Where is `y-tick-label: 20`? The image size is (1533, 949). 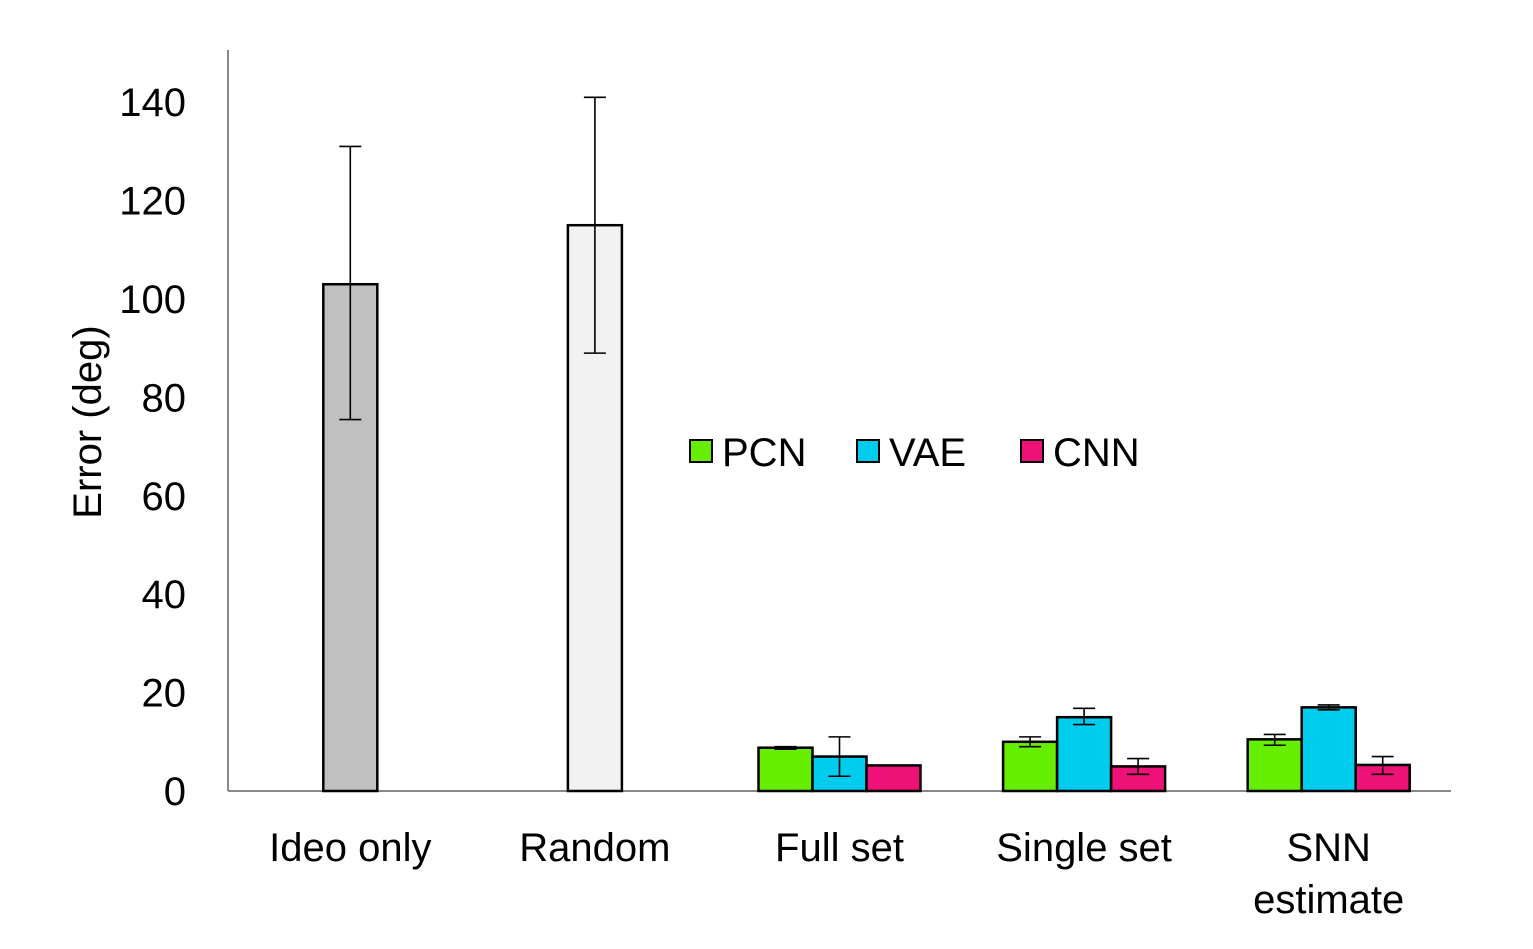
y-tick-label: 20 is located at coordinates (164, 694).